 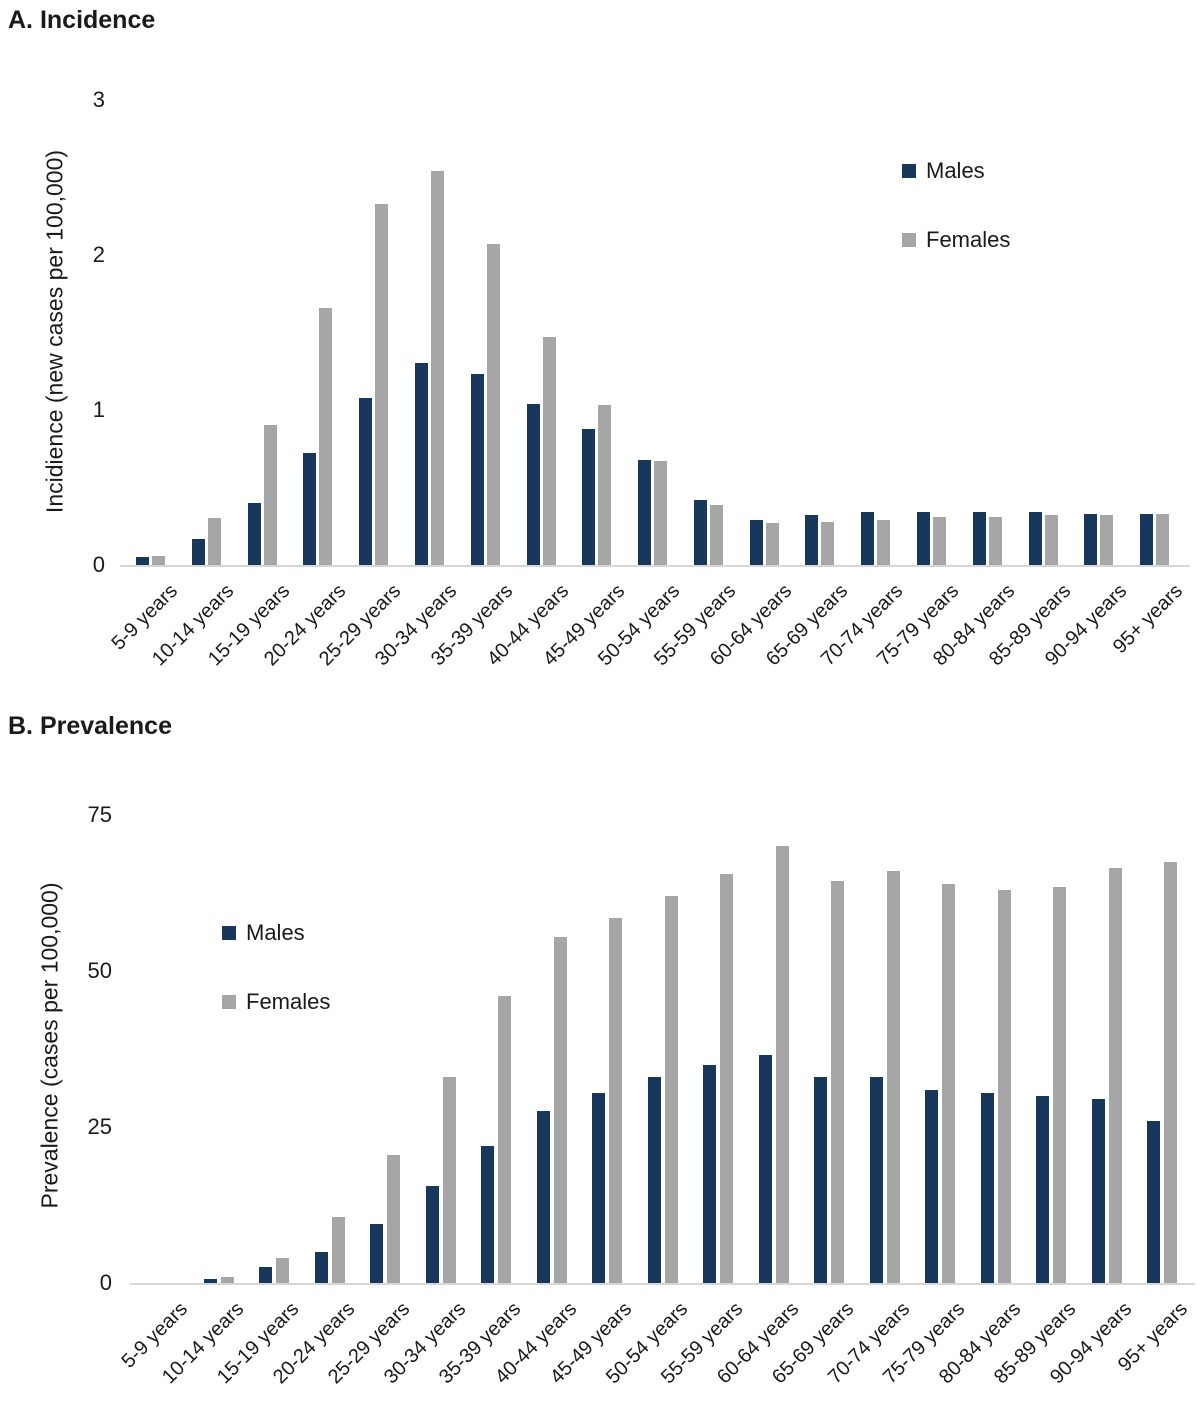 What do you see at coordinates (158, 560) in the screenshot?
I see `bar-females-5-9-years` at bounding box center [158, 560].